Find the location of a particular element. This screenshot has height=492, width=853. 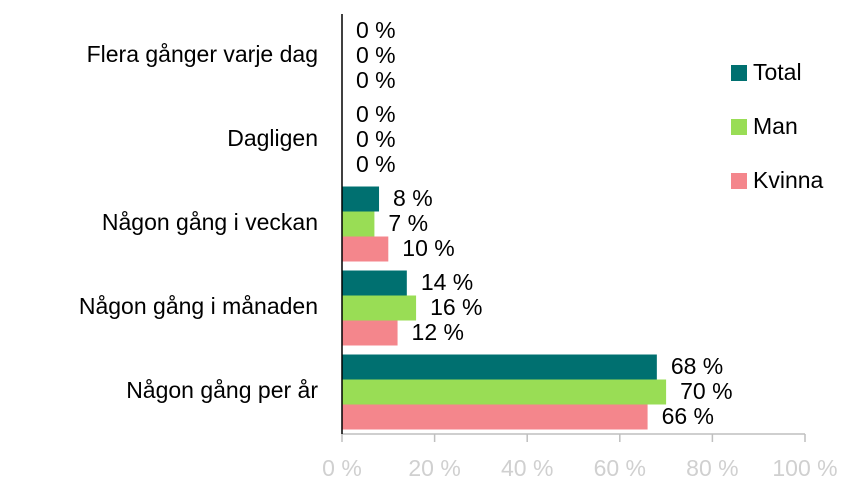

value-label: 8 % is located at coordinates (413, 198).